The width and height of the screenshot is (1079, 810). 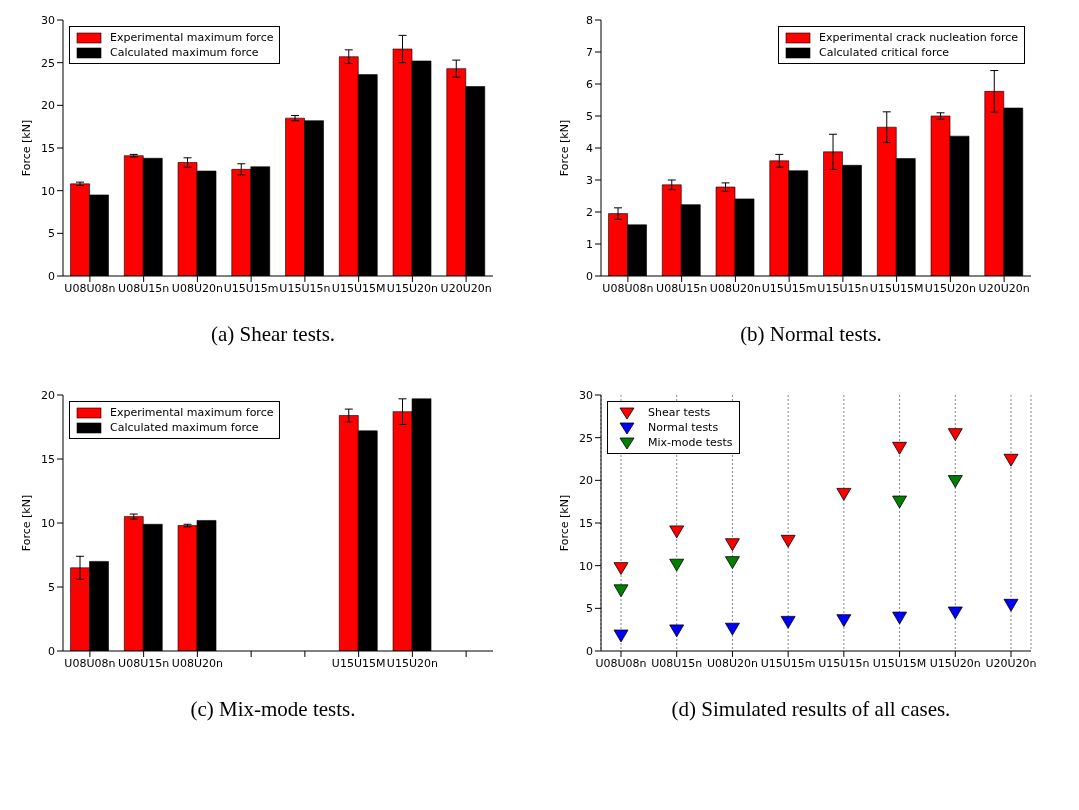 I want to click on y-tick-label: 1, so click(x=589, y=244).